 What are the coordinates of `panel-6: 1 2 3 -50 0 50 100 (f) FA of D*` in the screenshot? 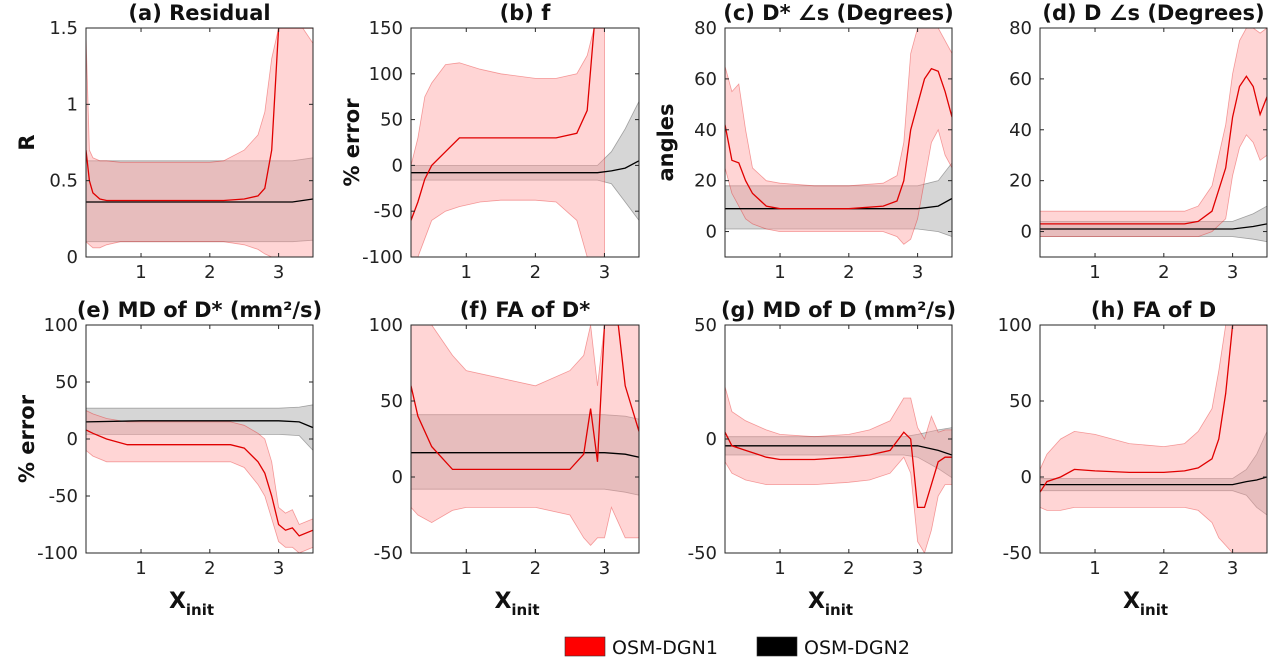 It's located at (504, 438).